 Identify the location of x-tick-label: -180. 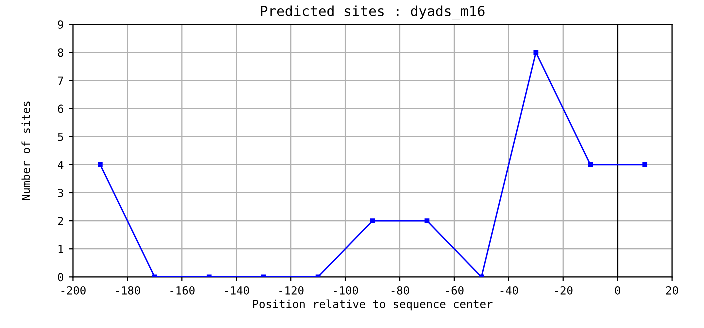
(128, 290).